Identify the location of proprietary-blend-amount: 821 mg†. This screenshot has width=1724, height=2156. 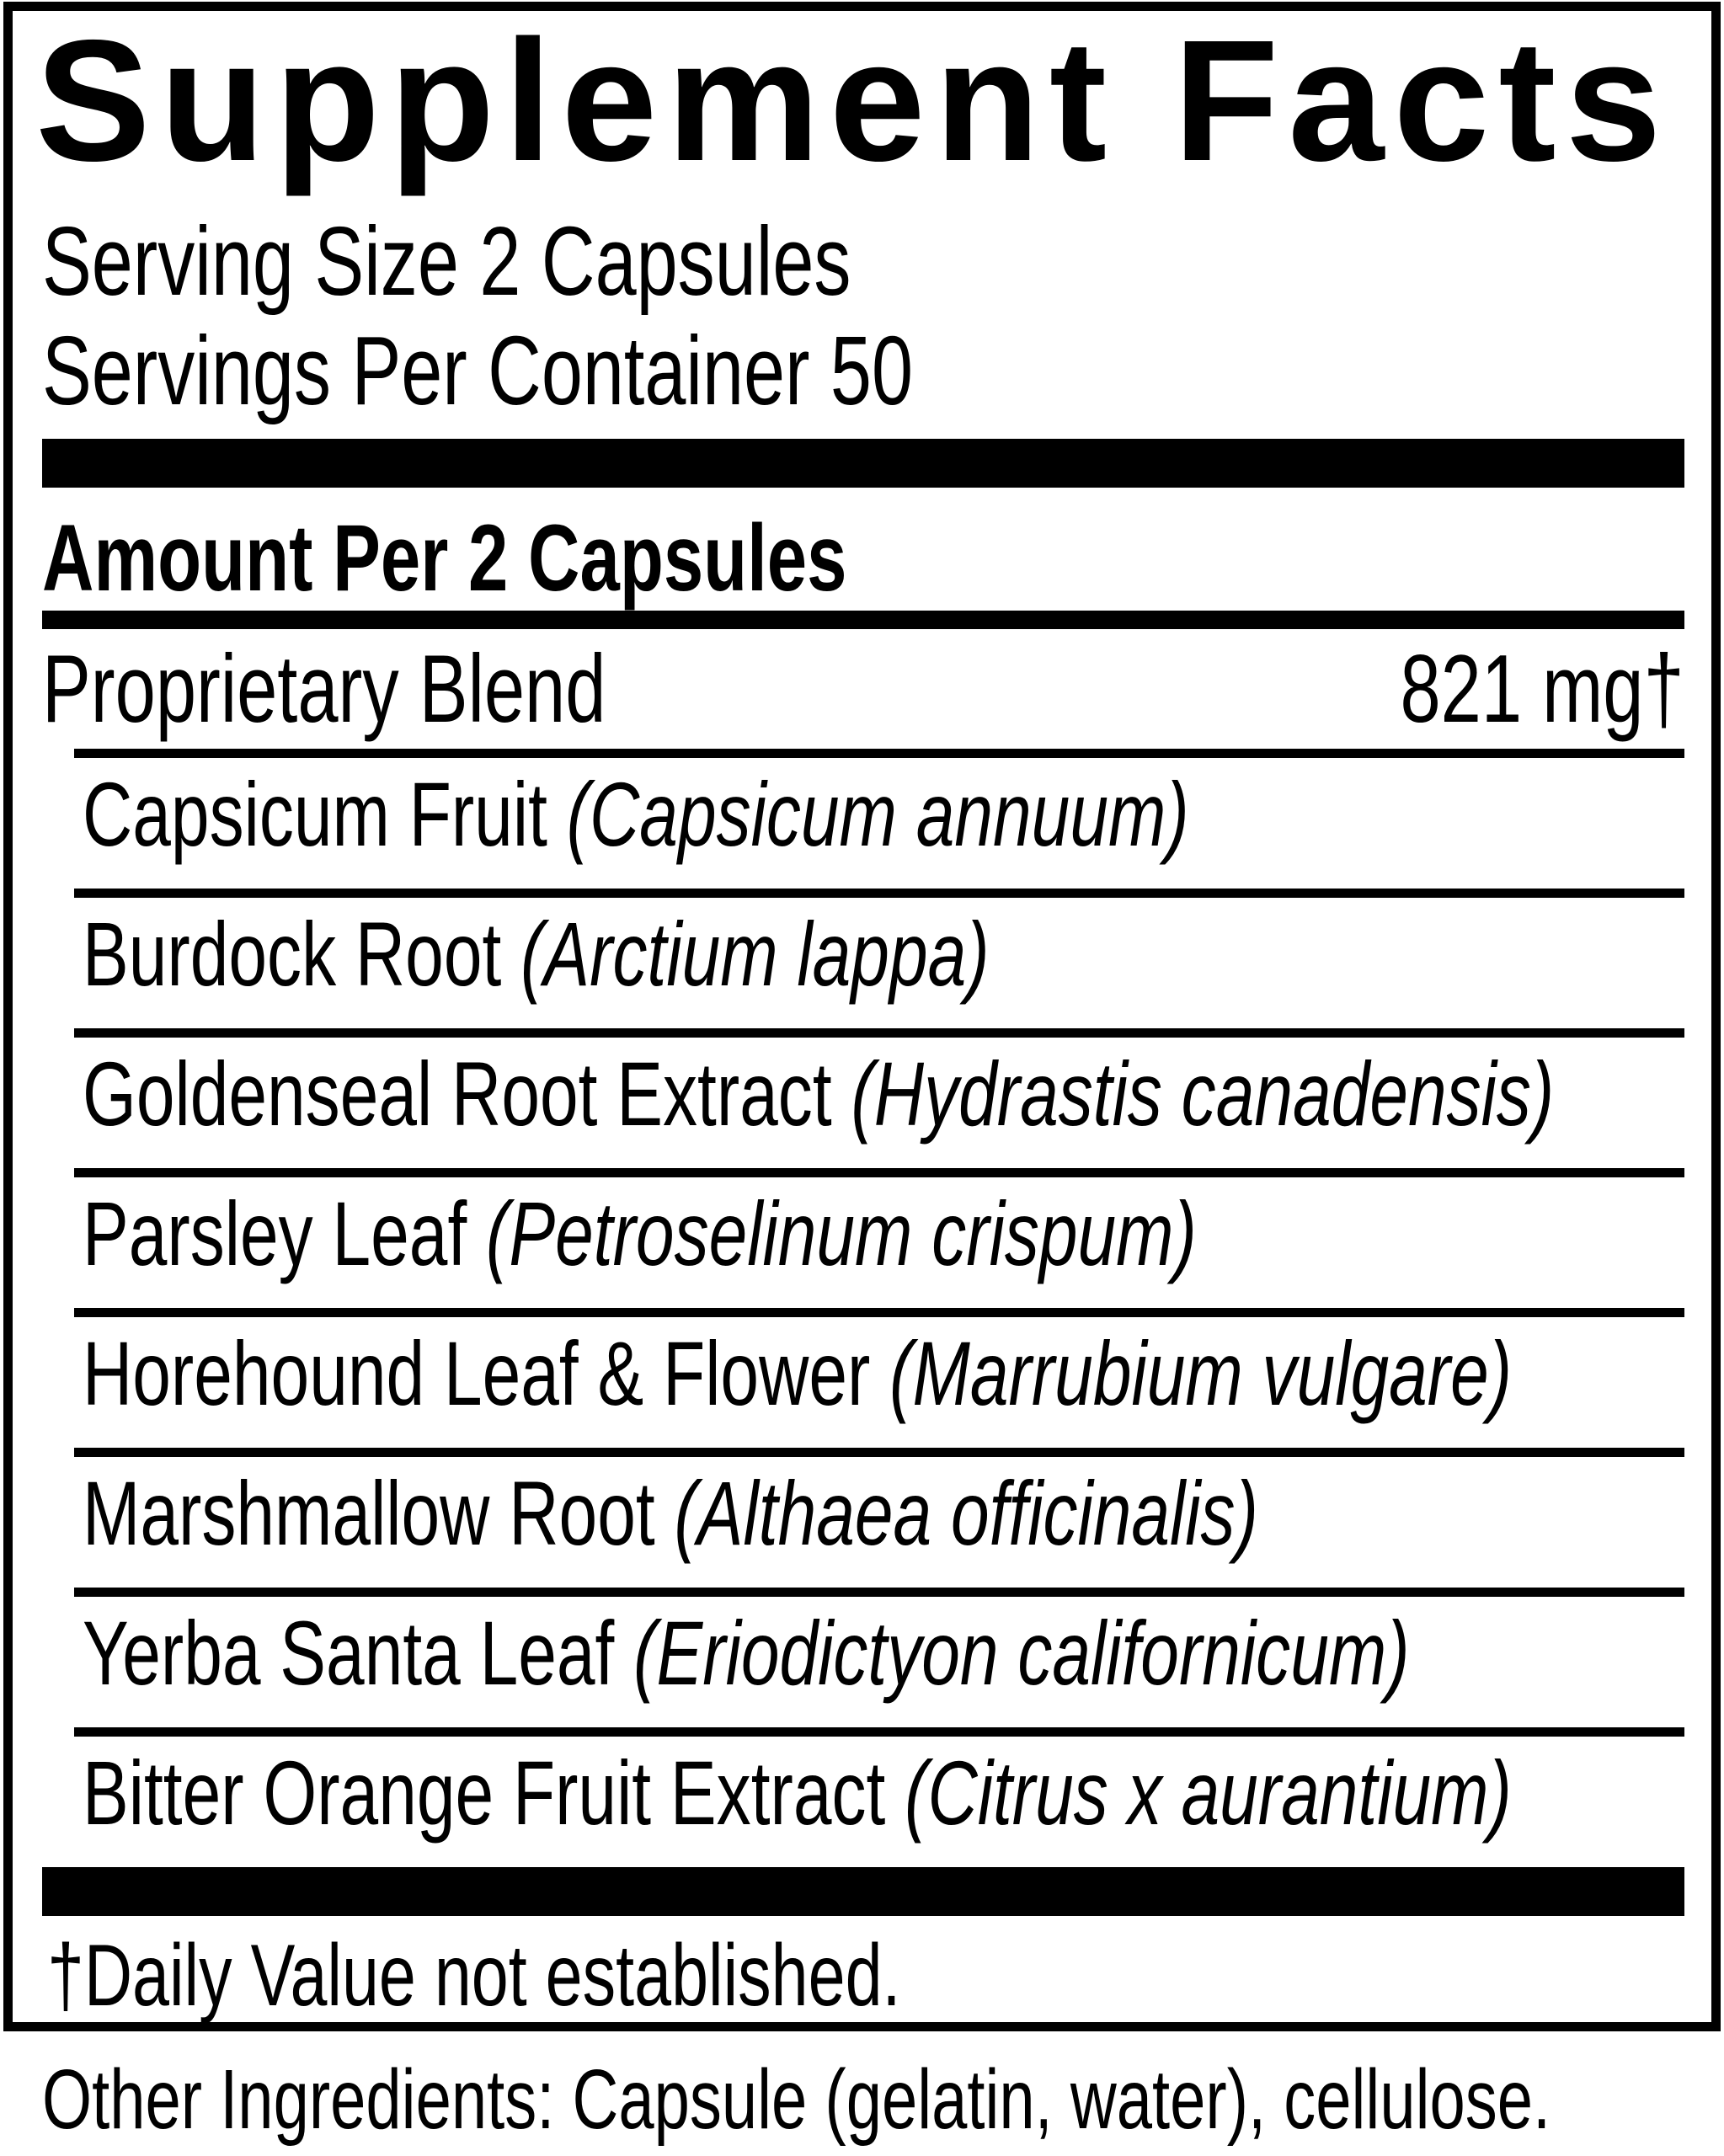
(1542, 689).